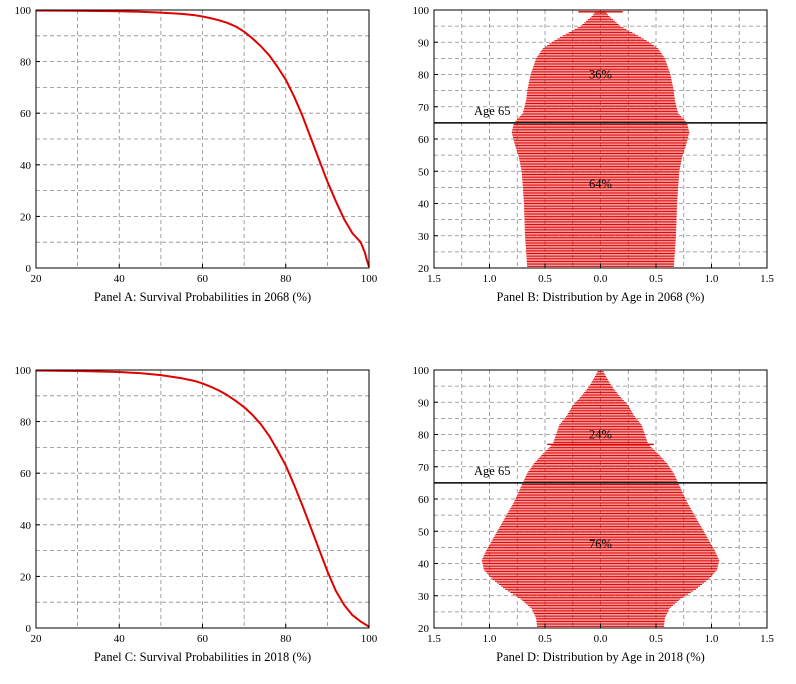 This screenshot has width=796, height=684. Describe the element at coordinates (26, 577) in the screenshot. I see `y-tick-label: 20` at that location.